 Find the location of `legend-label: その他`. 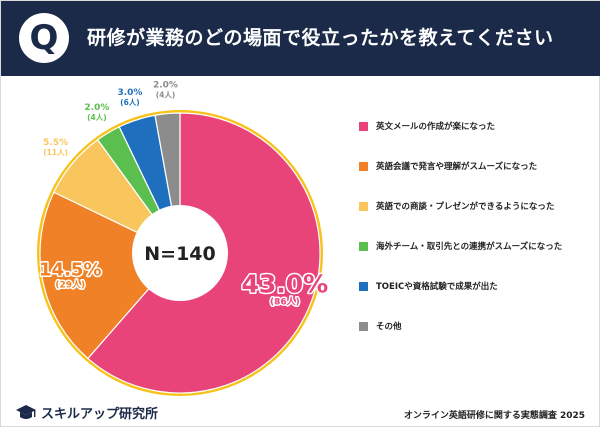

legend-label: その他 is located at coordinates (389, 327).